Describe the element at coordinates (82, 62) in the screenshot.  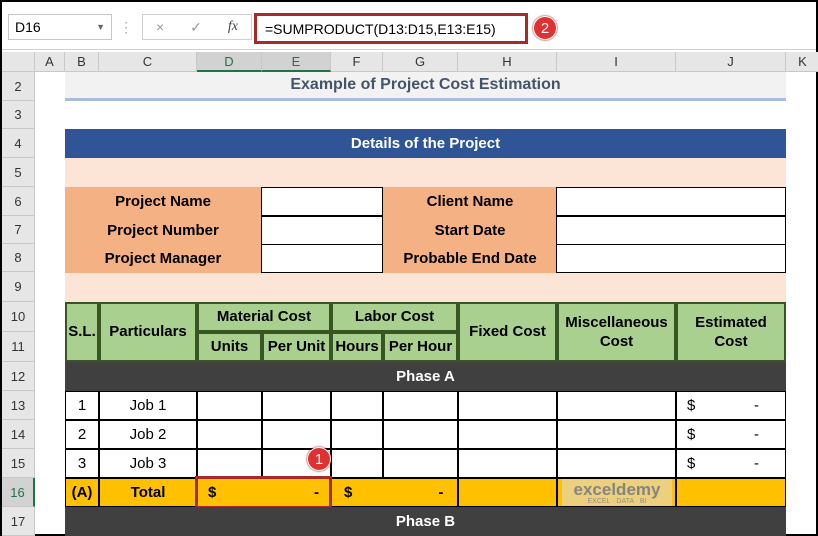
I see `col-header-B: B` at that location.